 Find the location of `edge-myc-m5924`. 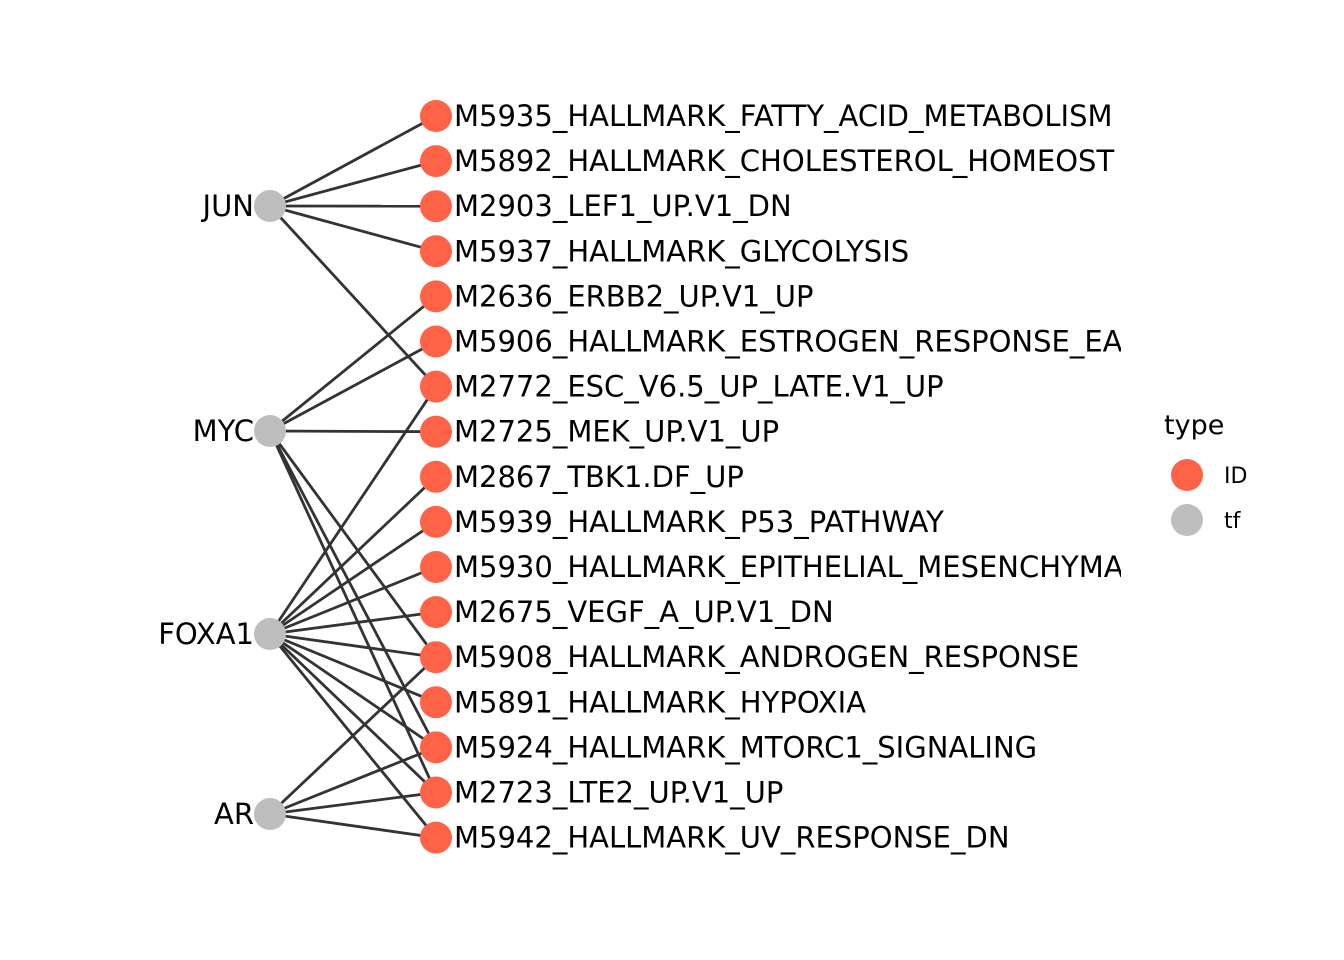

edge-myc-m5924 is located at coordinates (353, 589).